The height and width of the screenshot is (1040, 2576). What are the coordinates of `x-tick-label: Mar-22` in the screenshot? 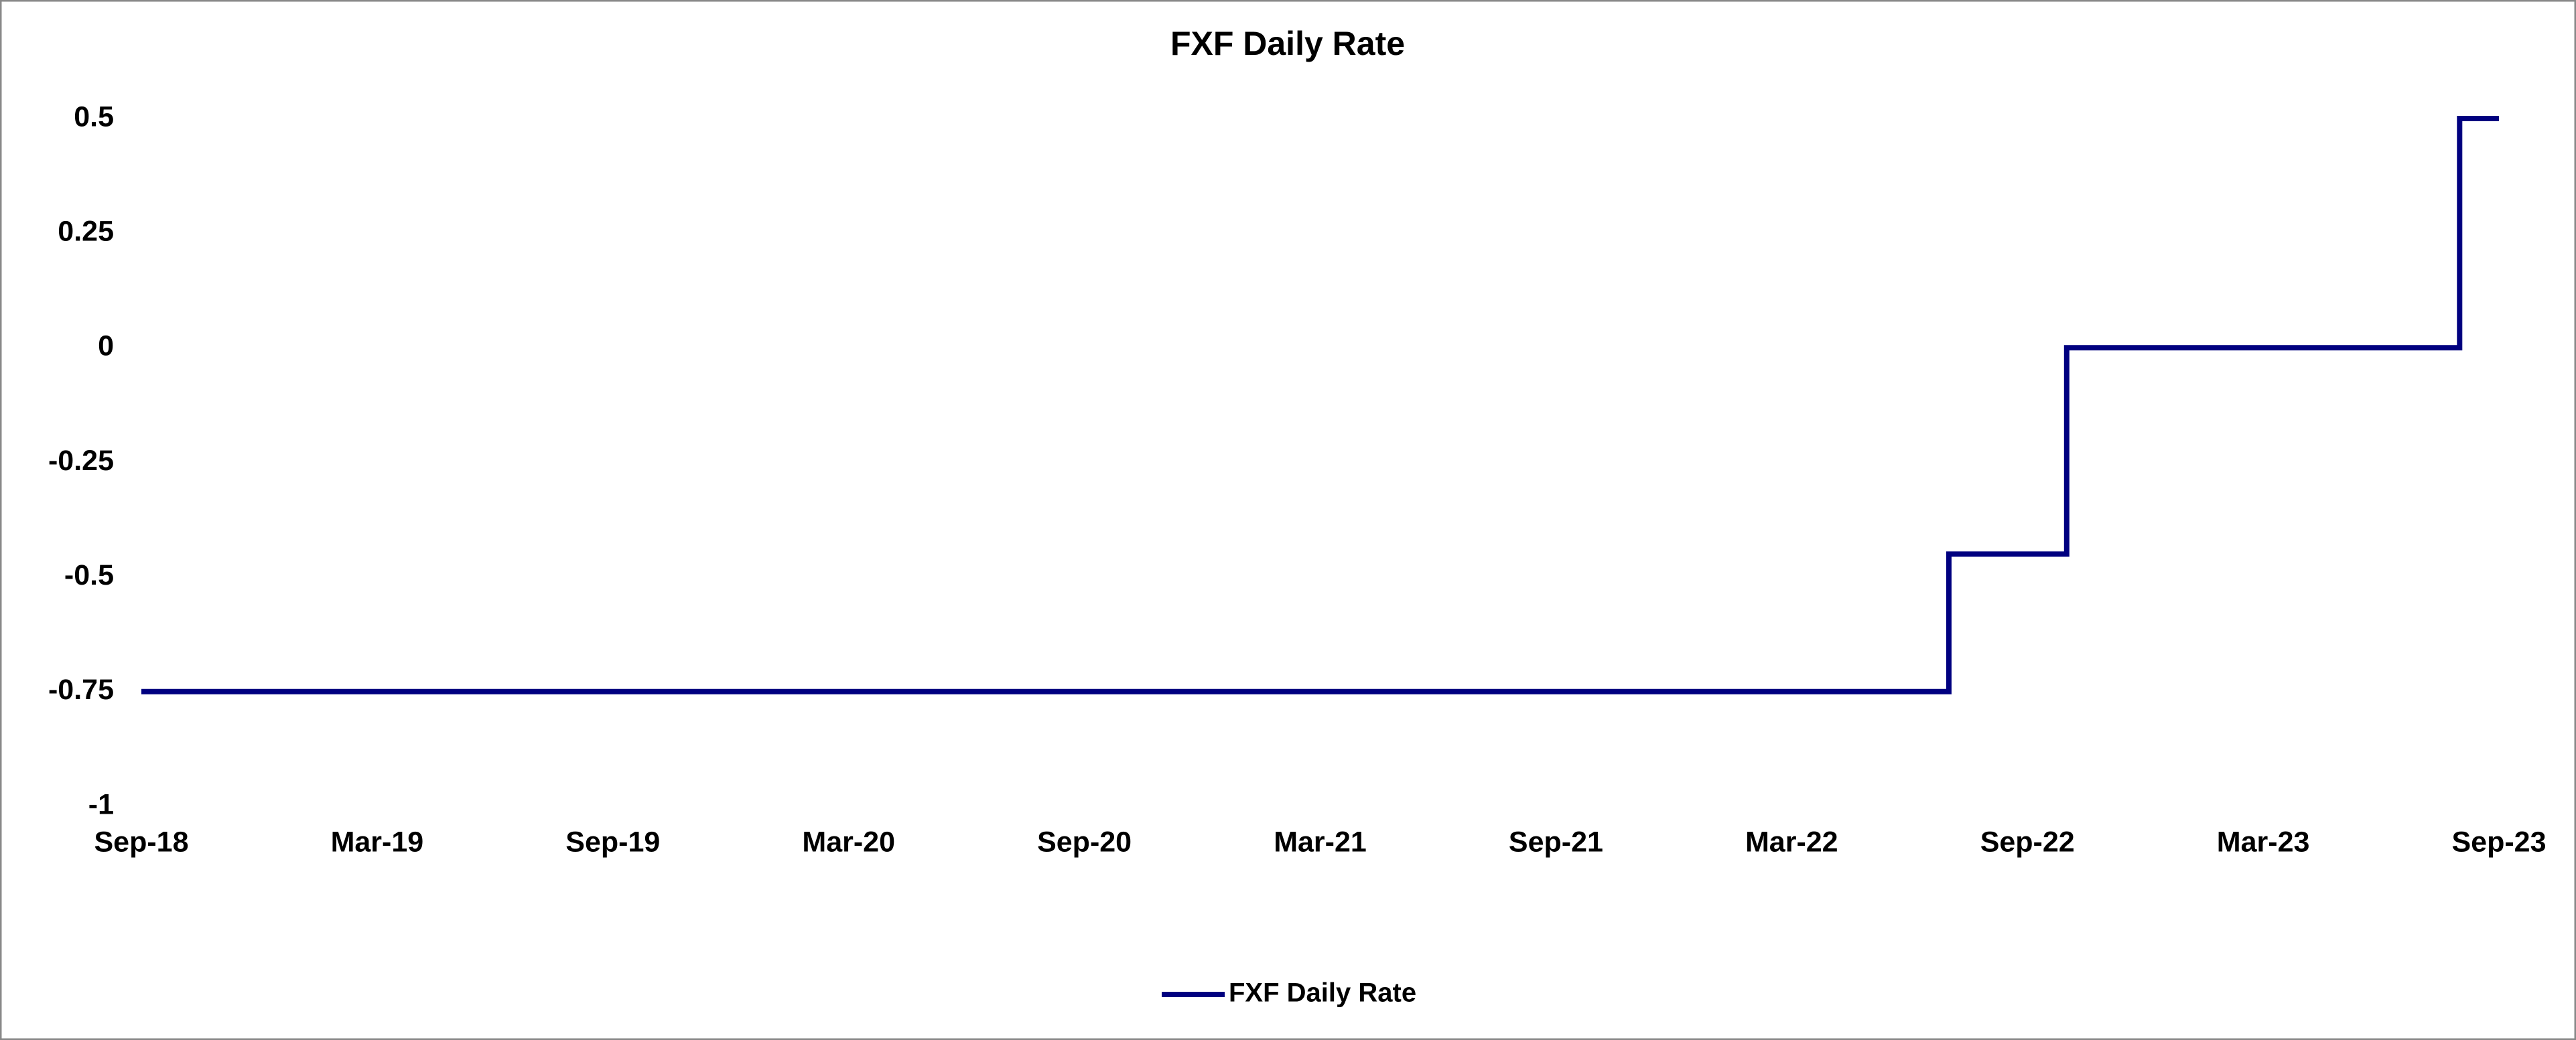 It's located at (1791, 842).